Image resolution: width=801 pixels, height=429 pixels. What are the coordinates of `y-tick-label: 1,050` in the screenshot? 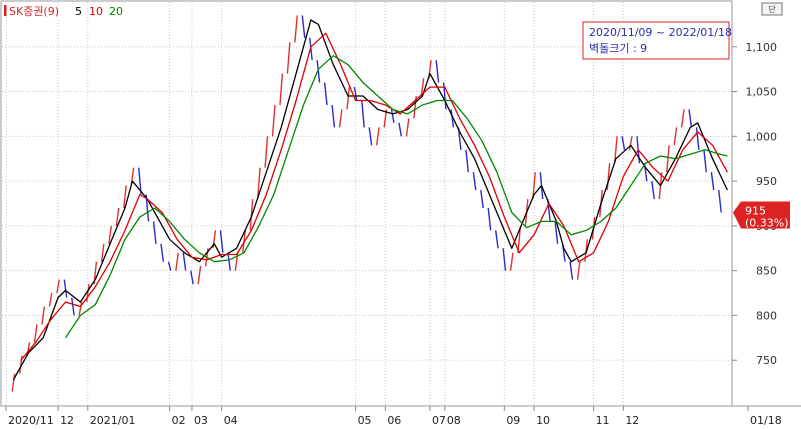 It's located at (762, 92).